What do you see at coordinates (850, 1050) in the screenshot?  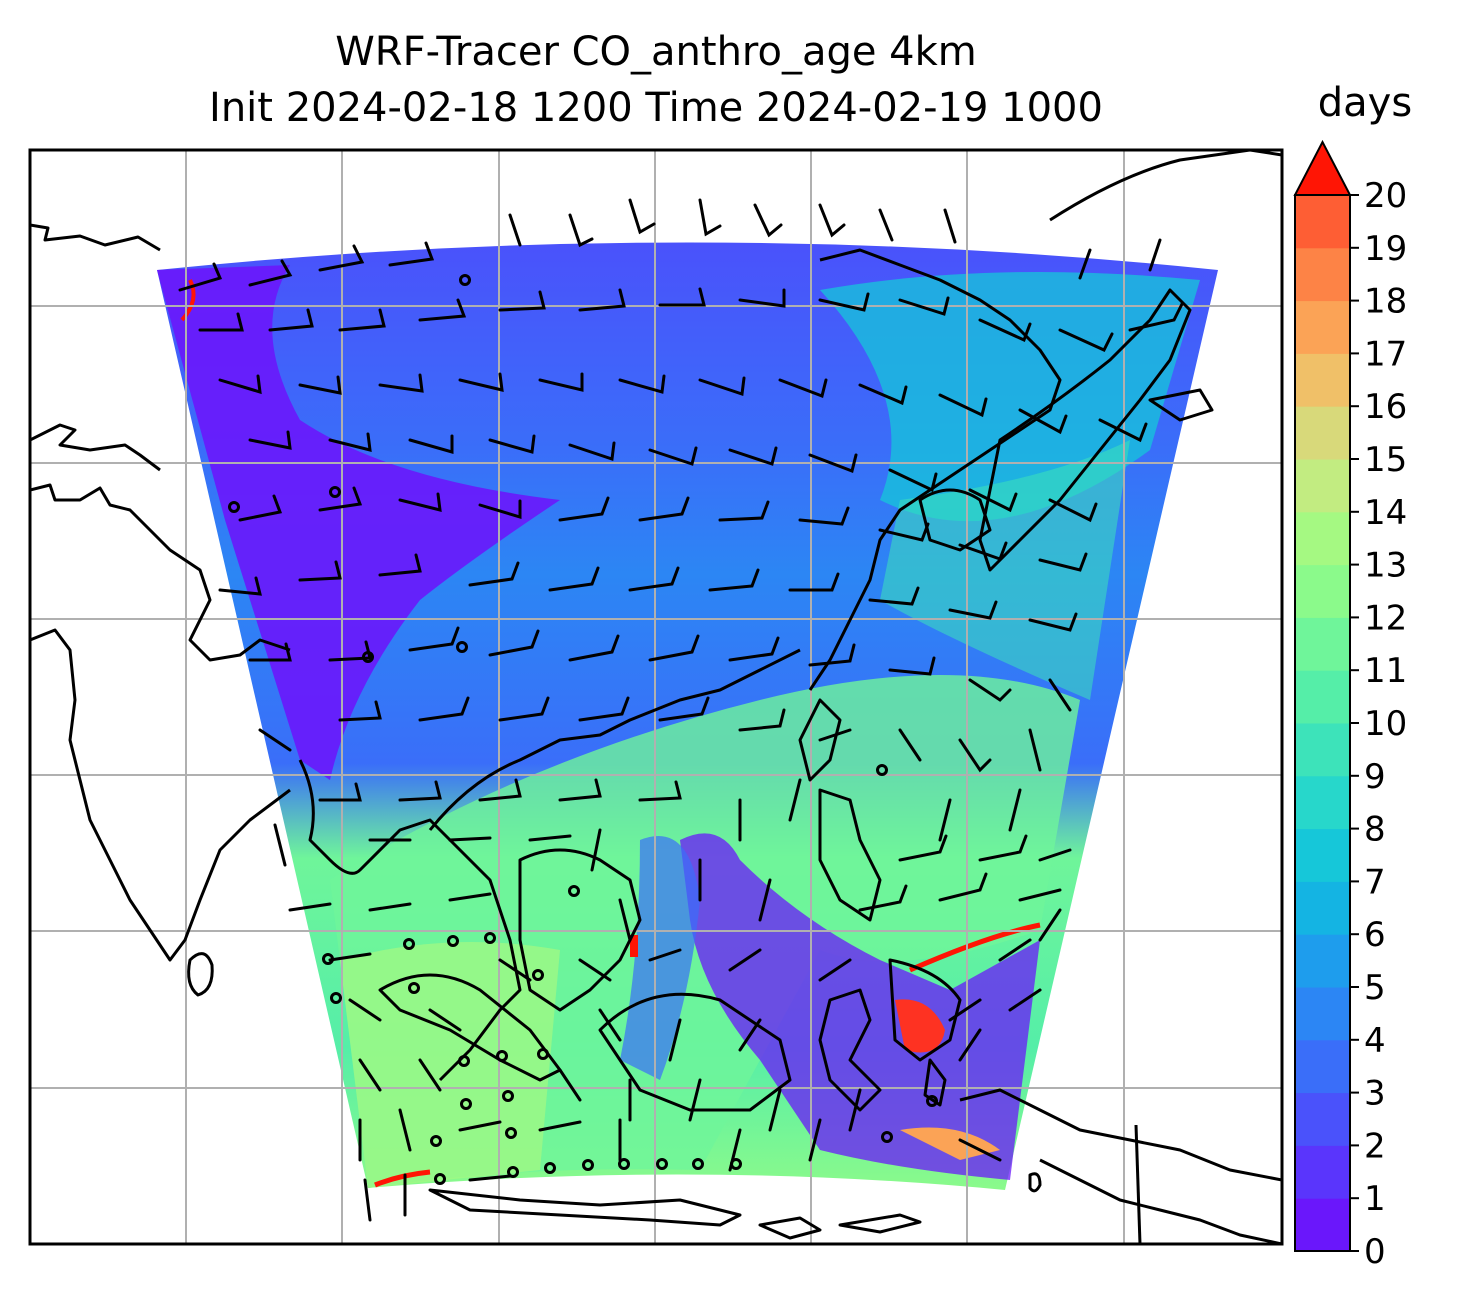 I see `coastline-sulawesi` at bounding box center [850, 1050].